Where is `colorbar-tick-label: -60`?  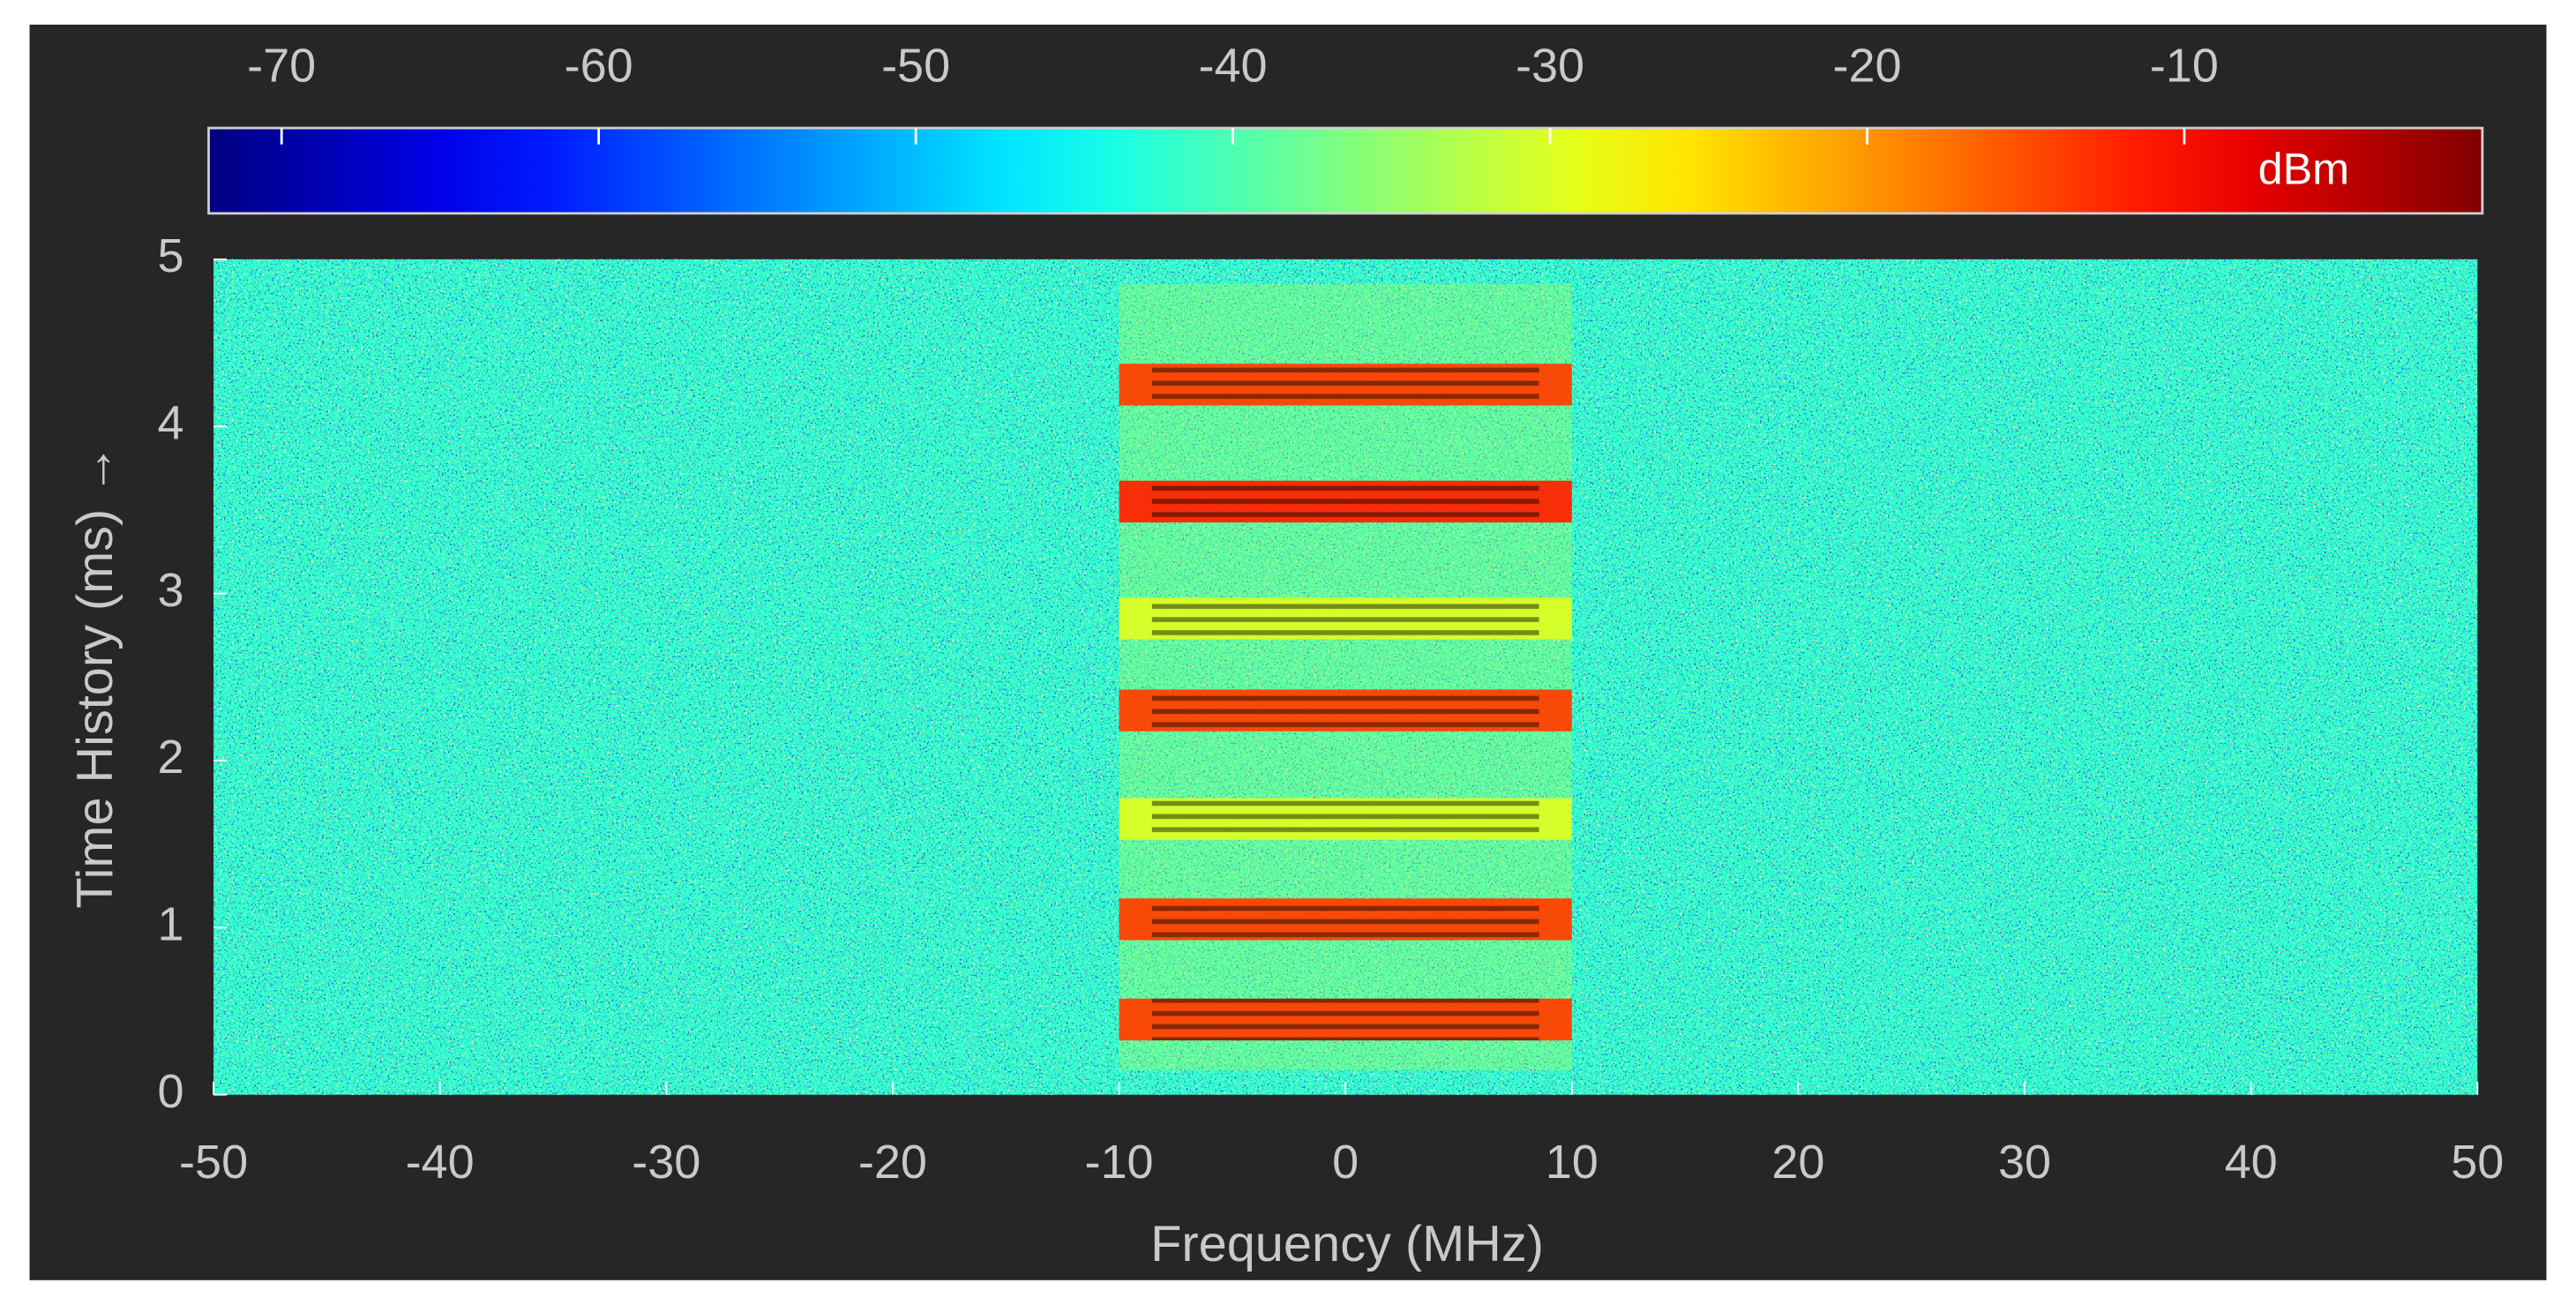
colorbar-tick-label: -60 is located at coordinates (599, 65).